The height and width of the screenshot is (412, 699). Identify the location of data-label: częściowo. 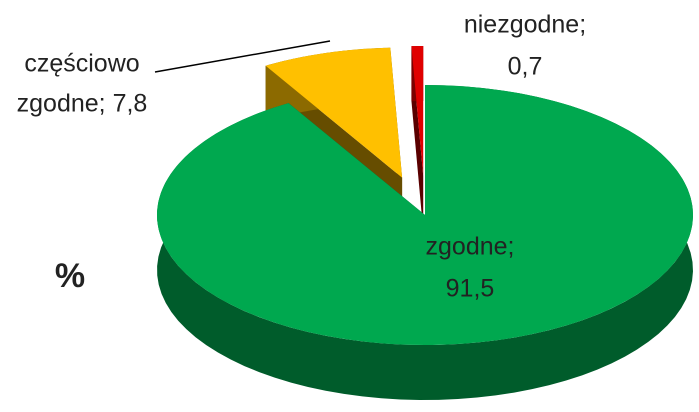
(81, 64).